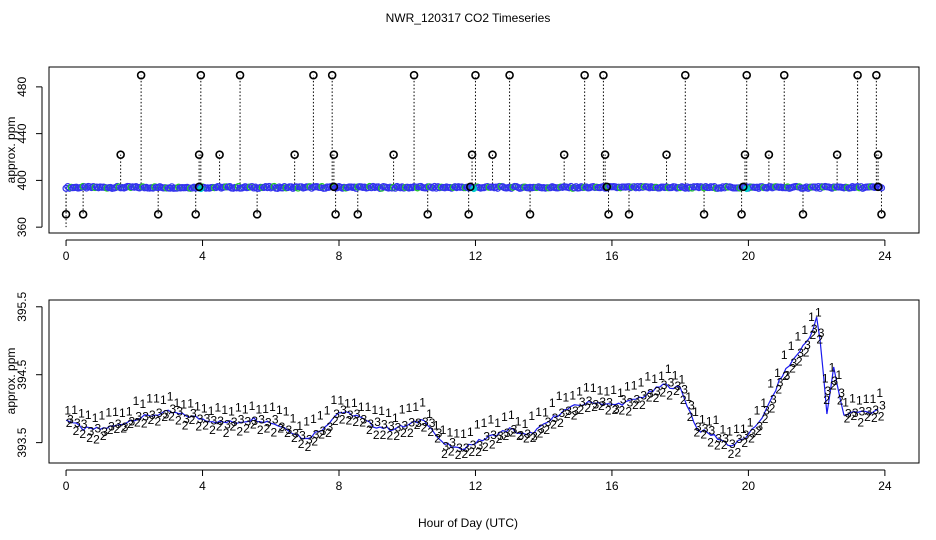 The height and width of the screenshot is (540, 936). What do you see at coordinates (22, 87) in the screenshot?
I see `overview-y-tick-label: 480` at bounding box center [22, 87].